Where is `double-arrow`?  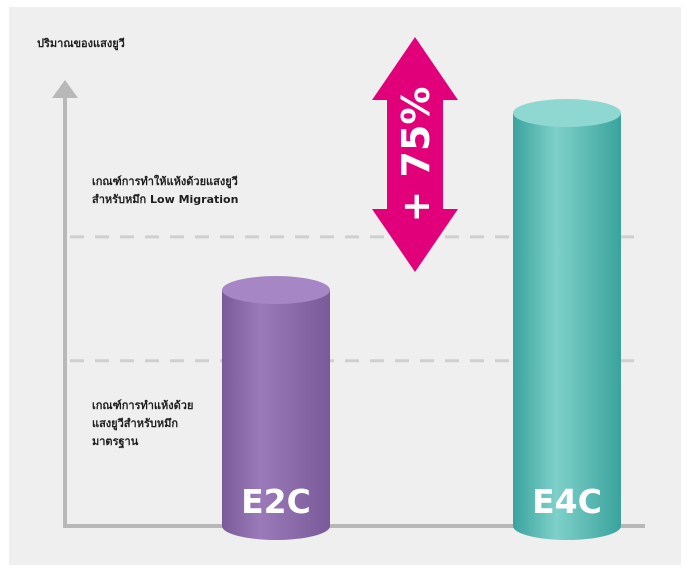 double-arrow is located at coordinates (415, 154).